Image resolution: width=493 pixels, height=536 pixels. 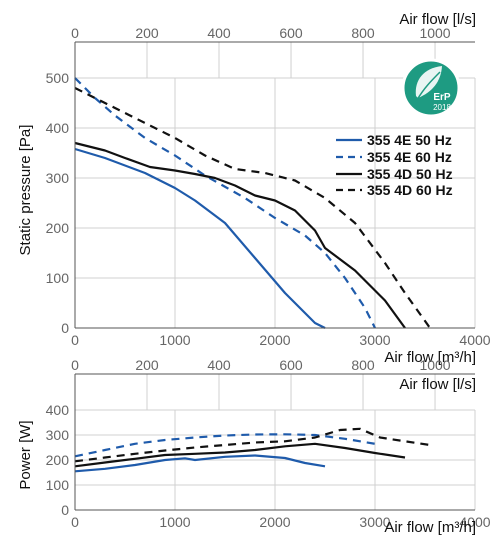 I want to click on power-line-355-4d-60-hz, so click(x=252, y=445).